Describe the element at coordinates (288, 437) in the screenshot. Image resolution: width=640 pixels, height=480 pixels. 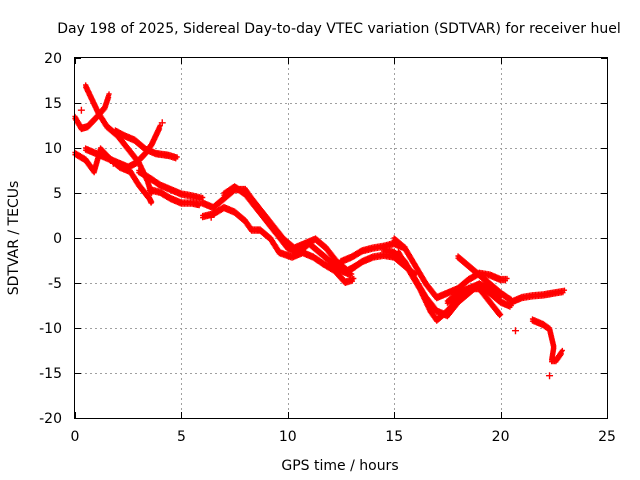
I see `x-tick-label: 10` at that location.